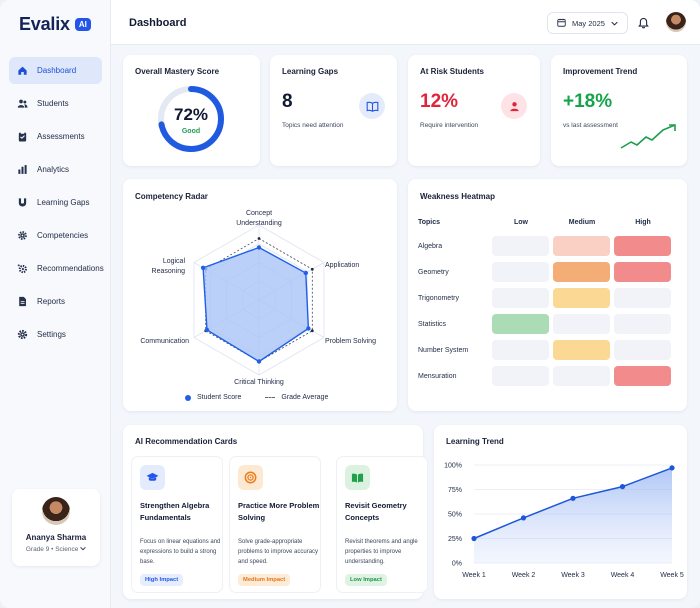 The width and height of the screenshot is (700, 608). I want to click on avatar, so click(676, 22).